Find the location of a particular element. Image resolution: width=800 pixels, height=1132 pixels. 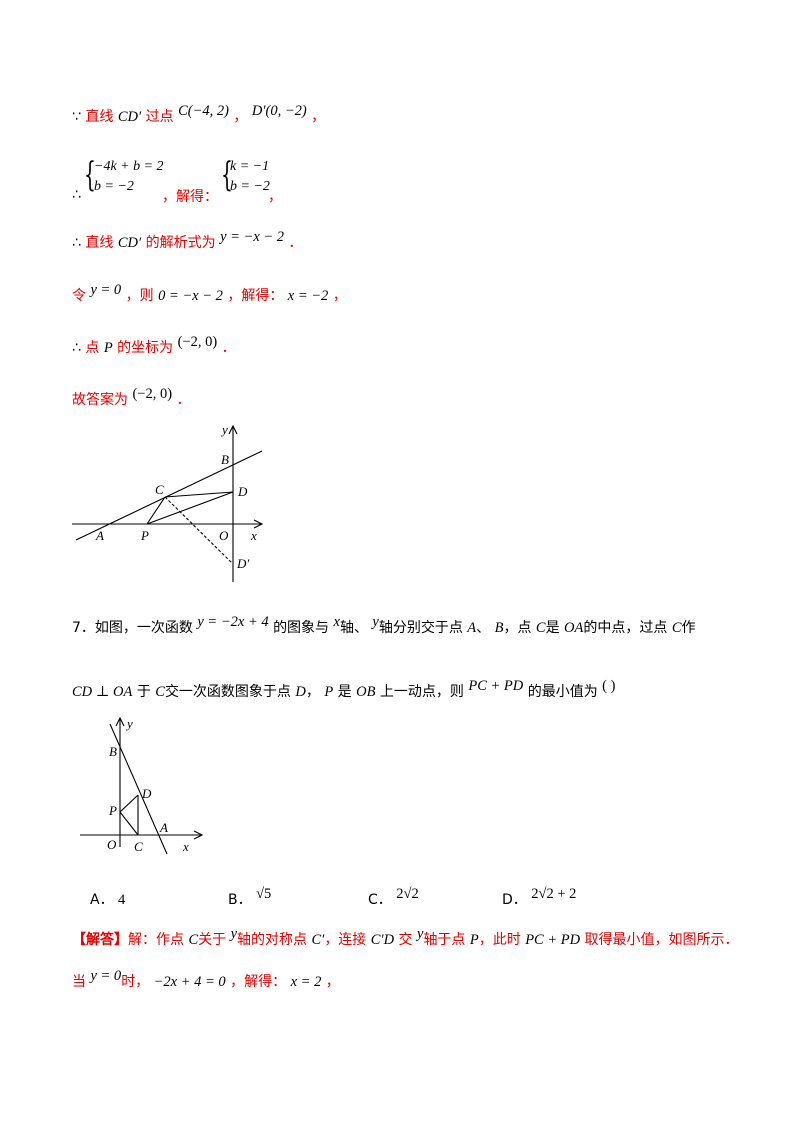

math-c-prime: C′ is located at coordinates (318, 940).